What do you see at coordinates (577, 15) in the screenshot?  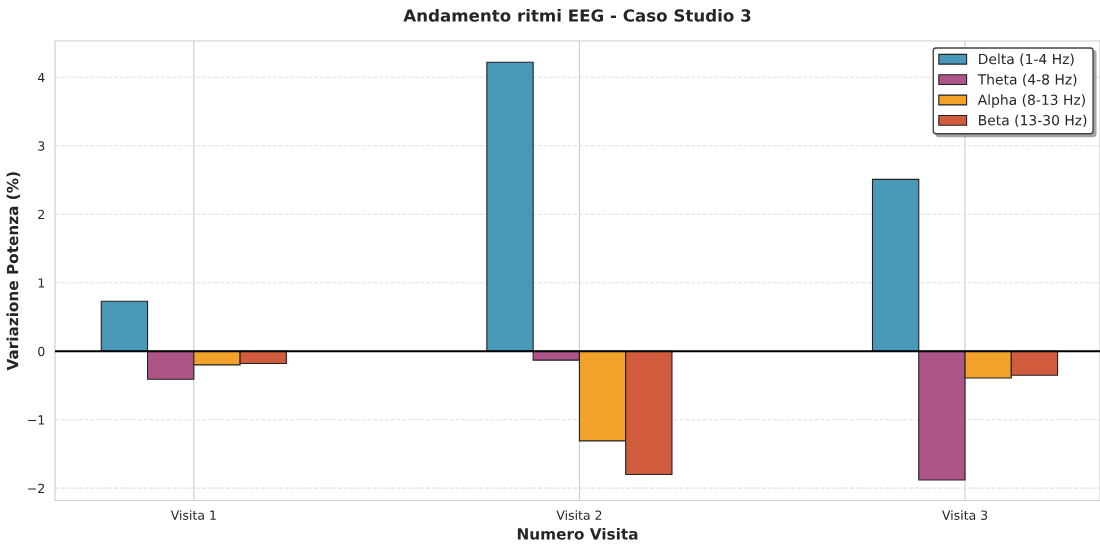 I see `chart-title: Andamento ritmi EEG - Caso Studio 3` at bounding box center [577, 15].